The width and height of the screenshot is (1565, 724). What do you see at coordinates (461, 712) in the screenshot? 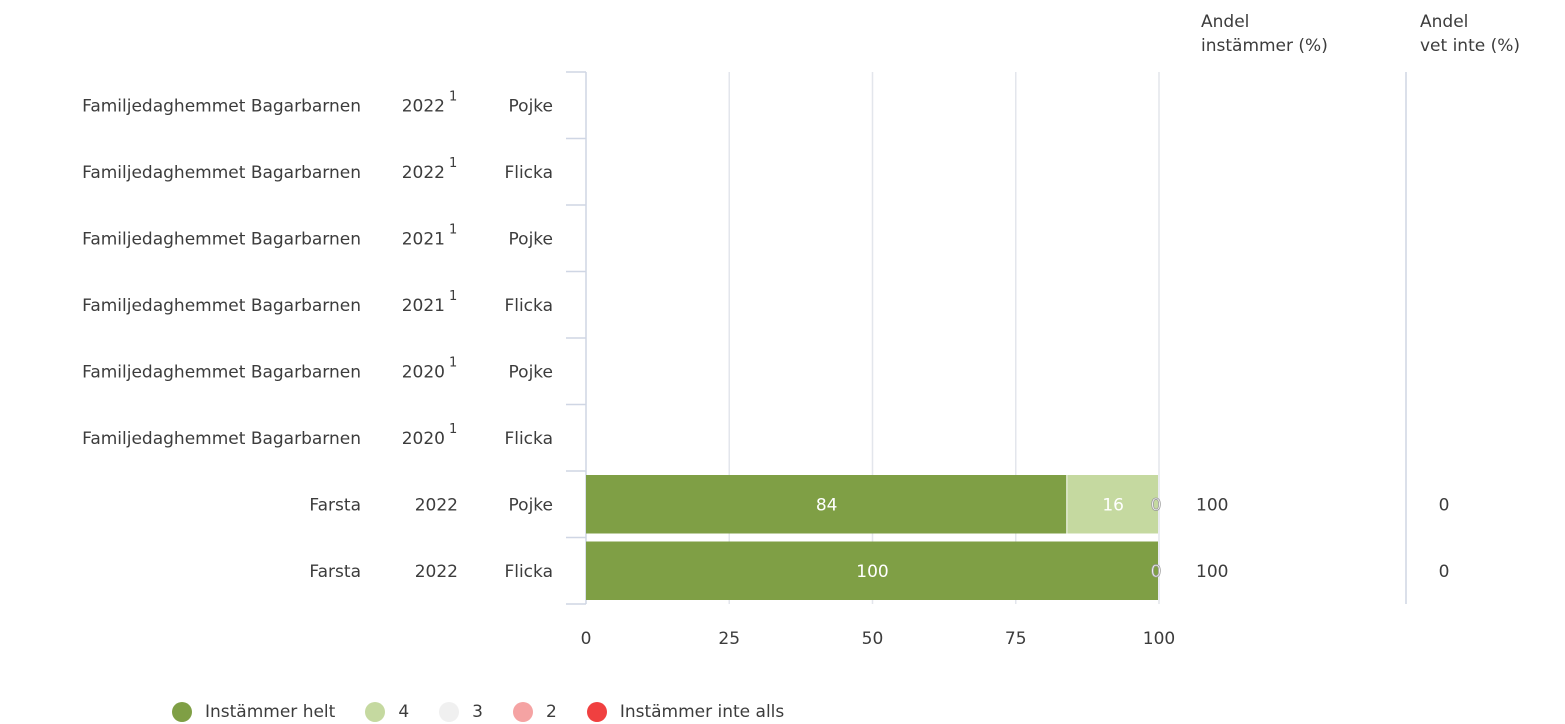
I see `legend-item-3: 3` at bounding box center [461, 712].